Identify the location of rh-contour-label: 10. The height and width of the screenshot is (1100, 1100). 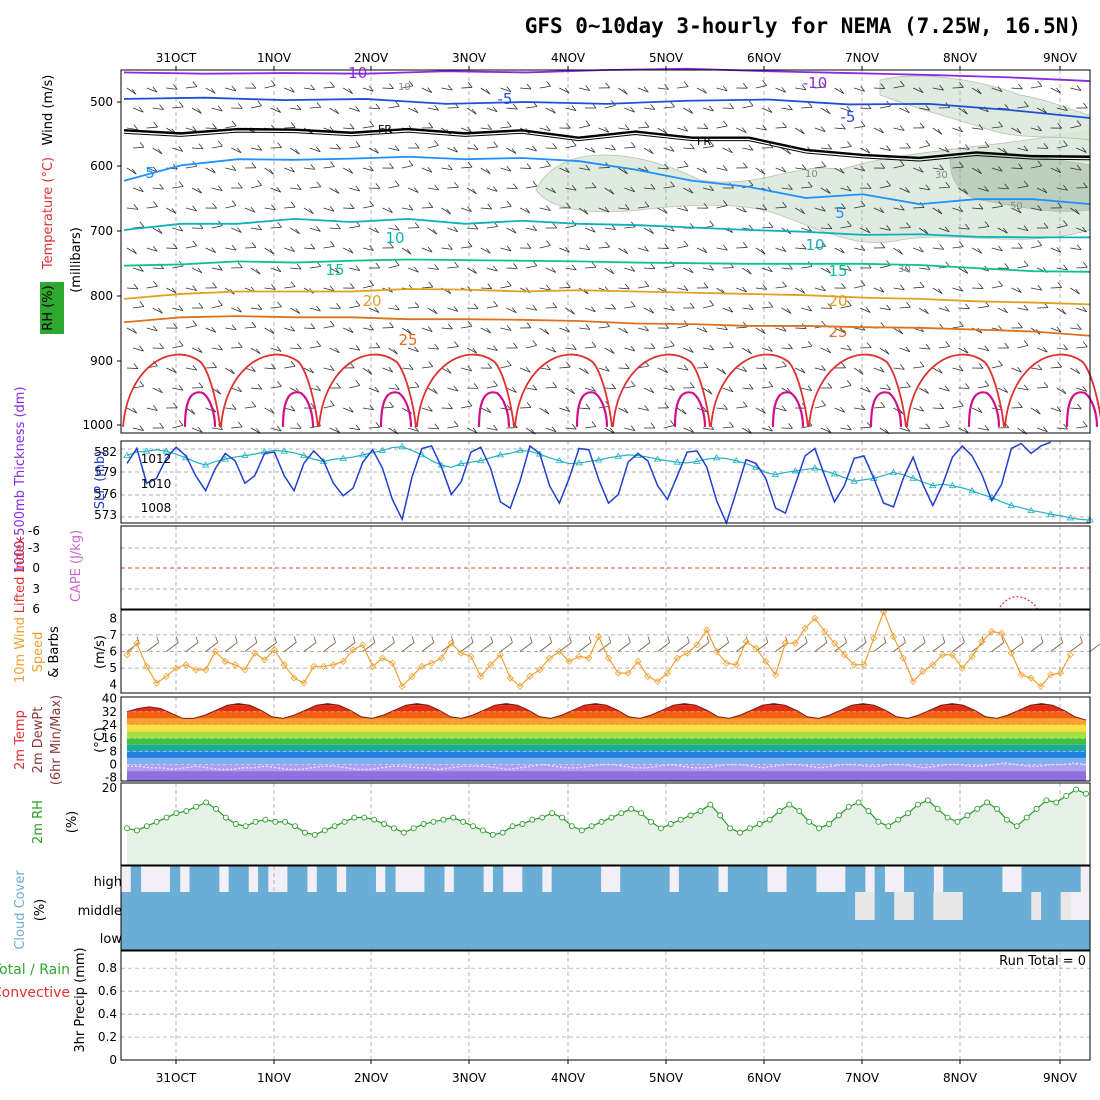
(404, 87).